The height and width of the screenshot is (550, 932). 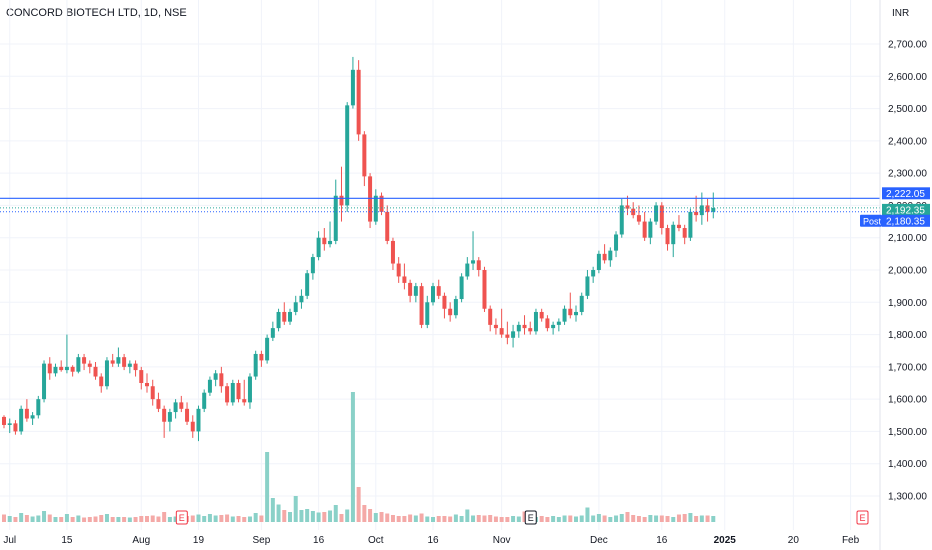 What do you see at coordinates (907, 400) in the screenshot?
I see `y-tick-label: 1,600.00` at bounding box center [907, 400].